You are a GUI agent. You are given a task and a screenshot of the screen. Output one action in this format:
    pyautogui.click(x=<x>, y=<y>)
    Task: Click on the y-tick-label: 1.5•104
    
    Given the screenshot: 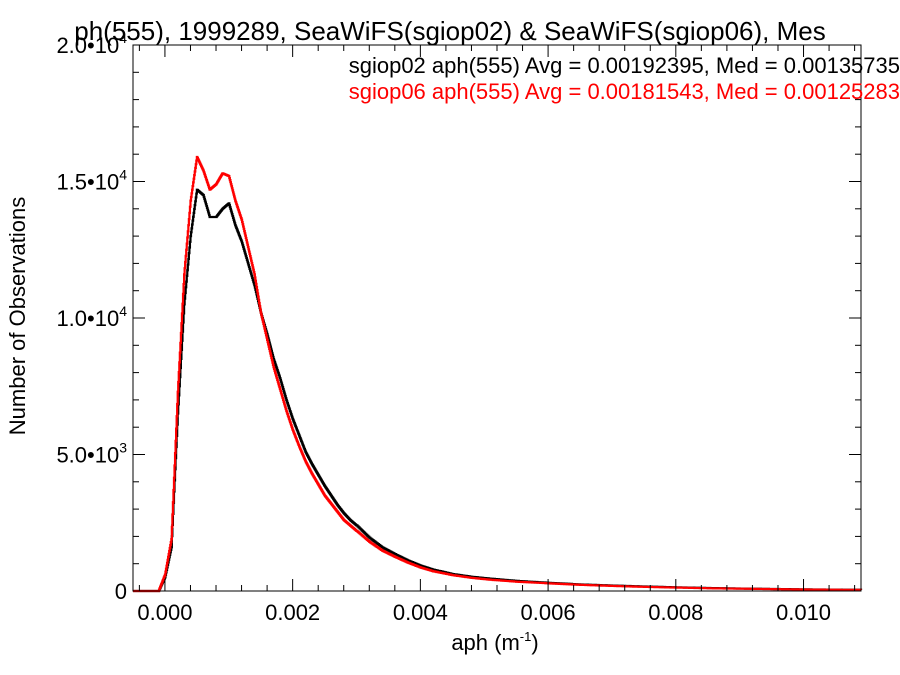 What is the action you would take?
    pyautogui.click(x=91, y=181)
    